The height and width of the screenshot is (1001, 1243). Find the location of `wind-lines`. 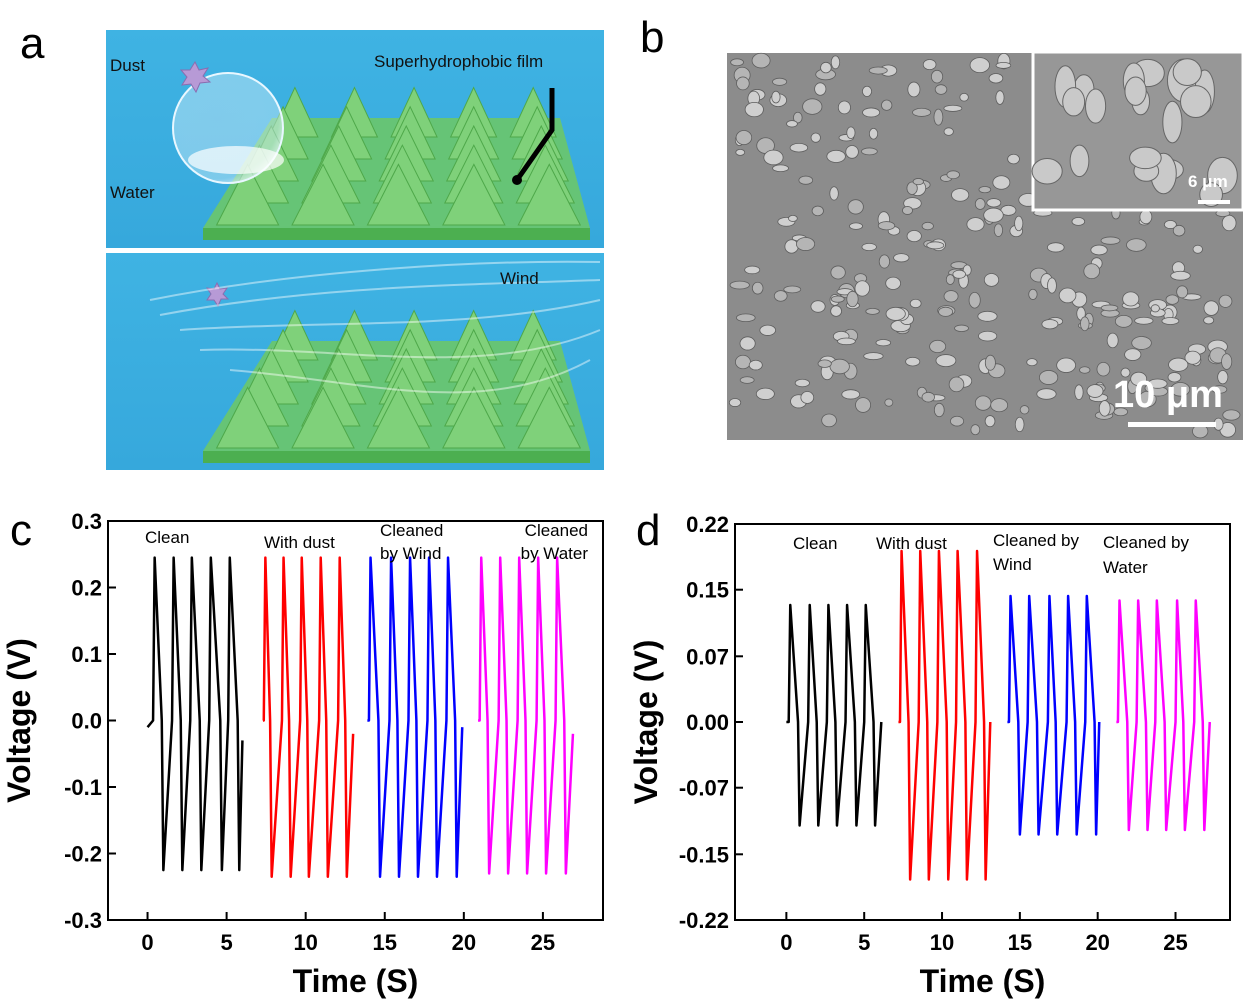

wind-lines is located at coordinates (375, 327).